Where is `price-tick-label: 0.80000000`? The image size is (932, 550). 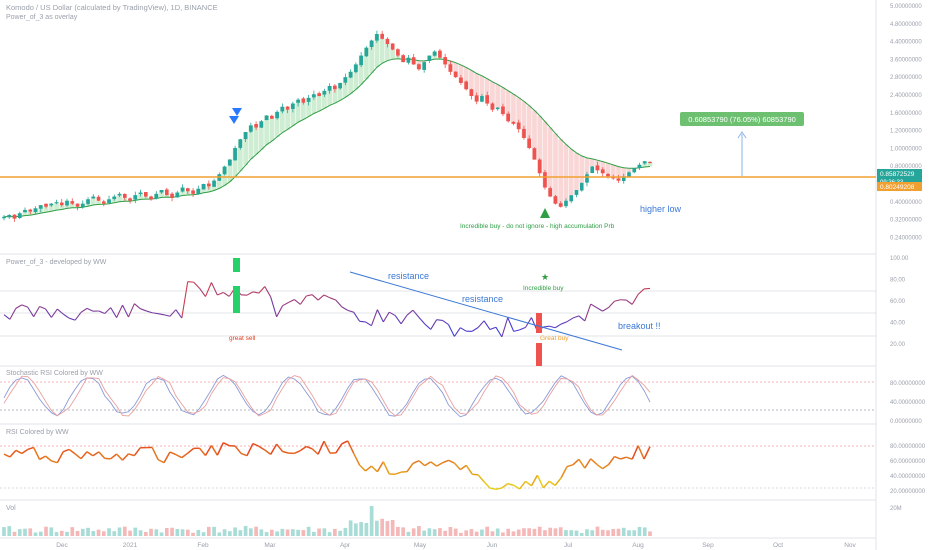
price-tick-label: 0.80000000 is located at coordinates (906, 167).